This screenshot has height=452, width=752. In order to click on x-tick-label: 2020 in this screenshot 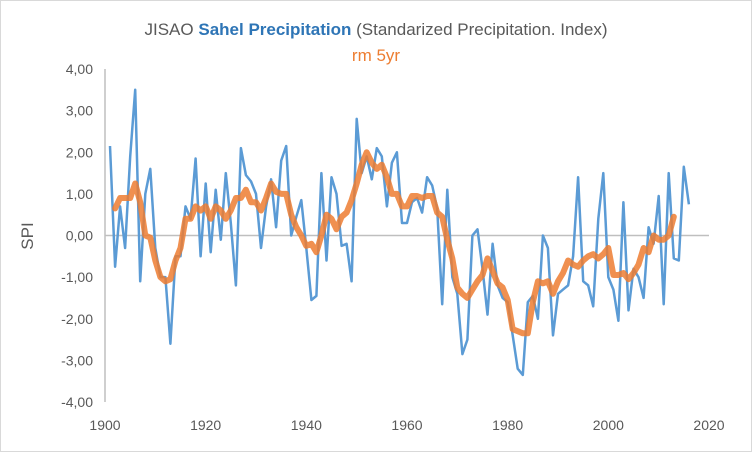, I will do `click(708, 425)`.